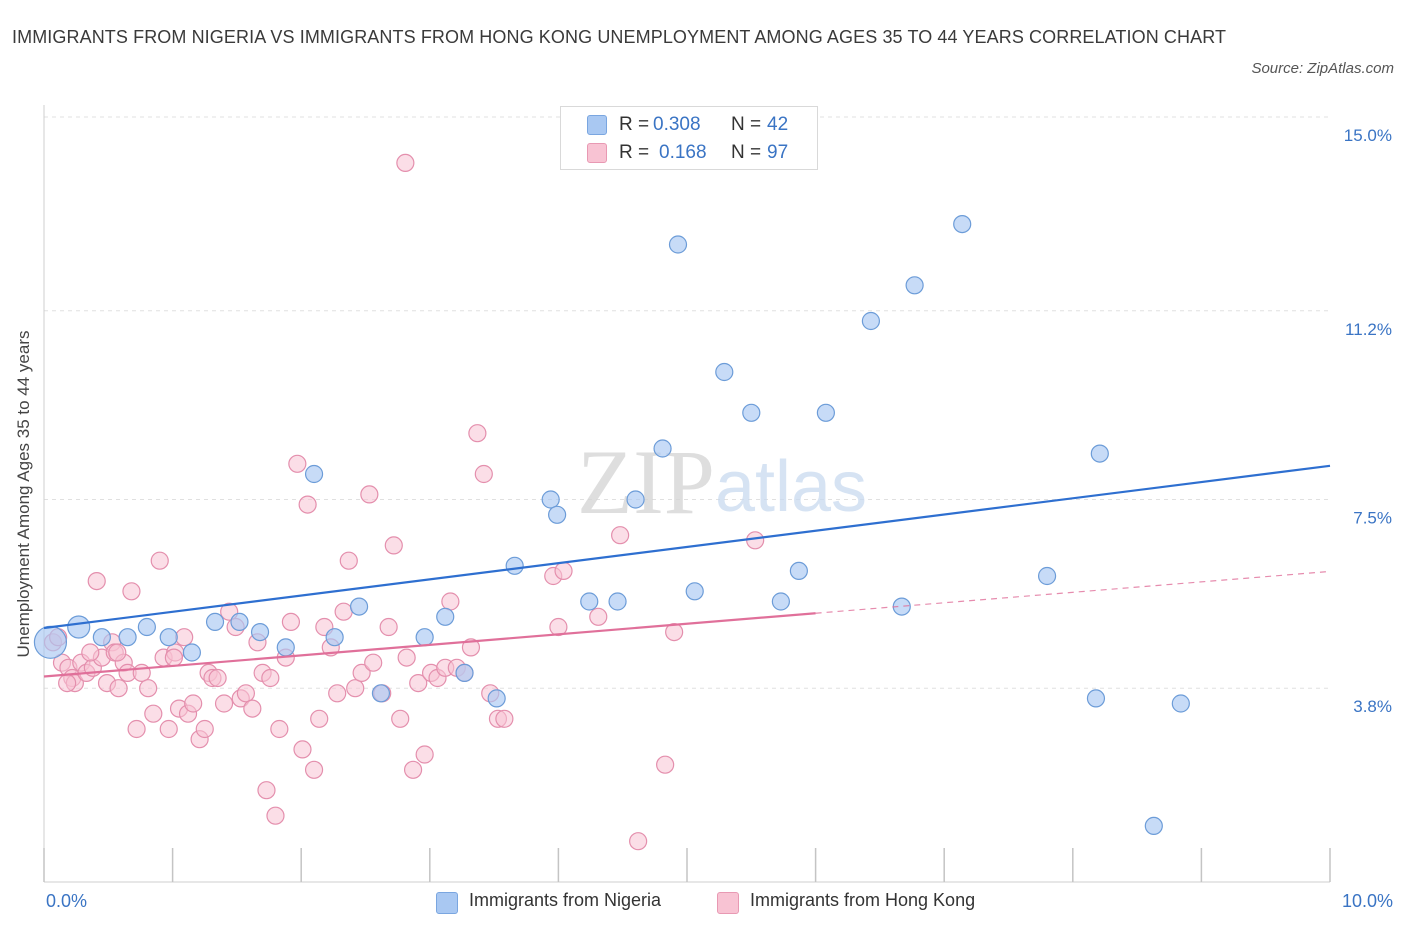 The height and width of the screenshot is (930, 1406). What do you see at coordinates (1322, 68) in the screenshot?
I see `chart-source: Source: ZipAtlas.com` at bounding box center [1322, 68].